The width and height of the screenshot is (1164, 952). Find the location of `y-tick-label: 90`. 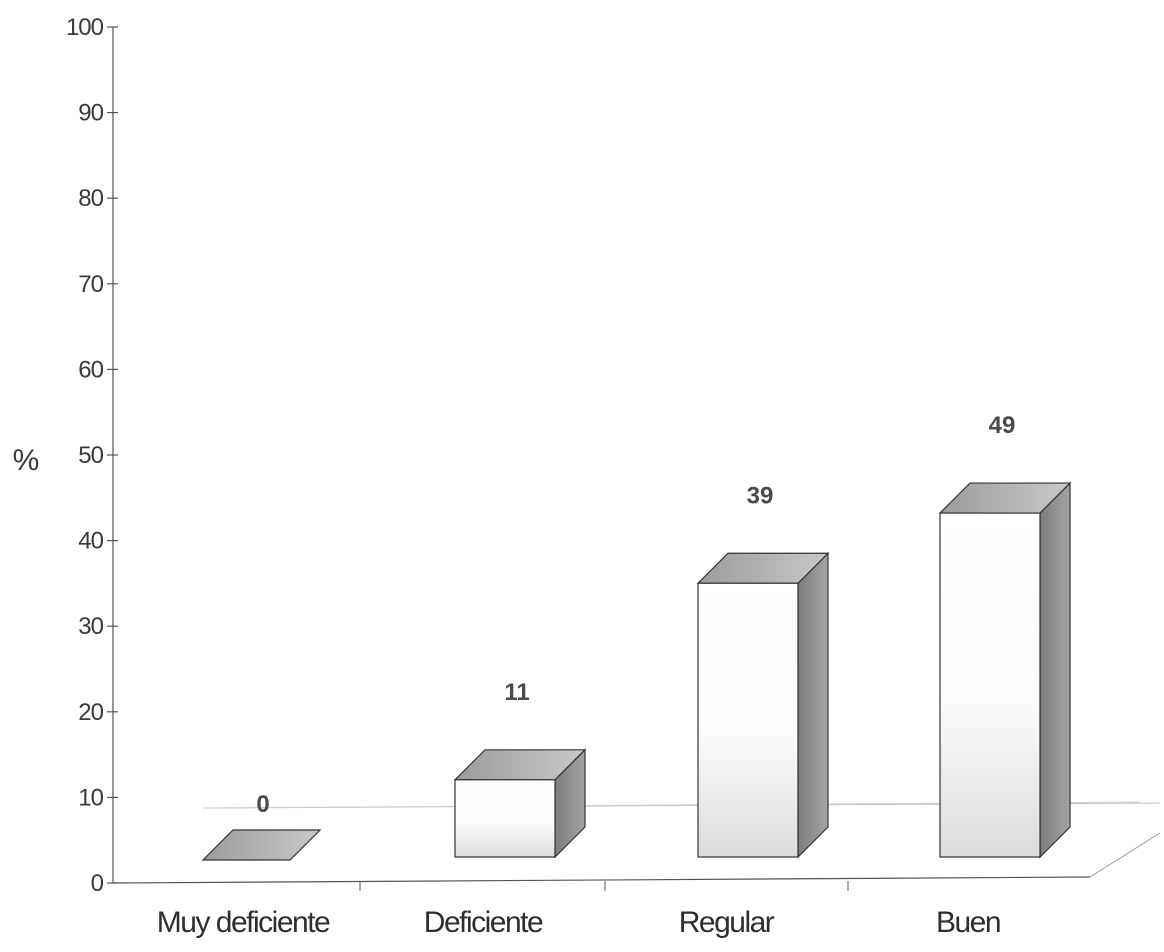

y-tick-label: 90 is located at coordinates (90, 113).